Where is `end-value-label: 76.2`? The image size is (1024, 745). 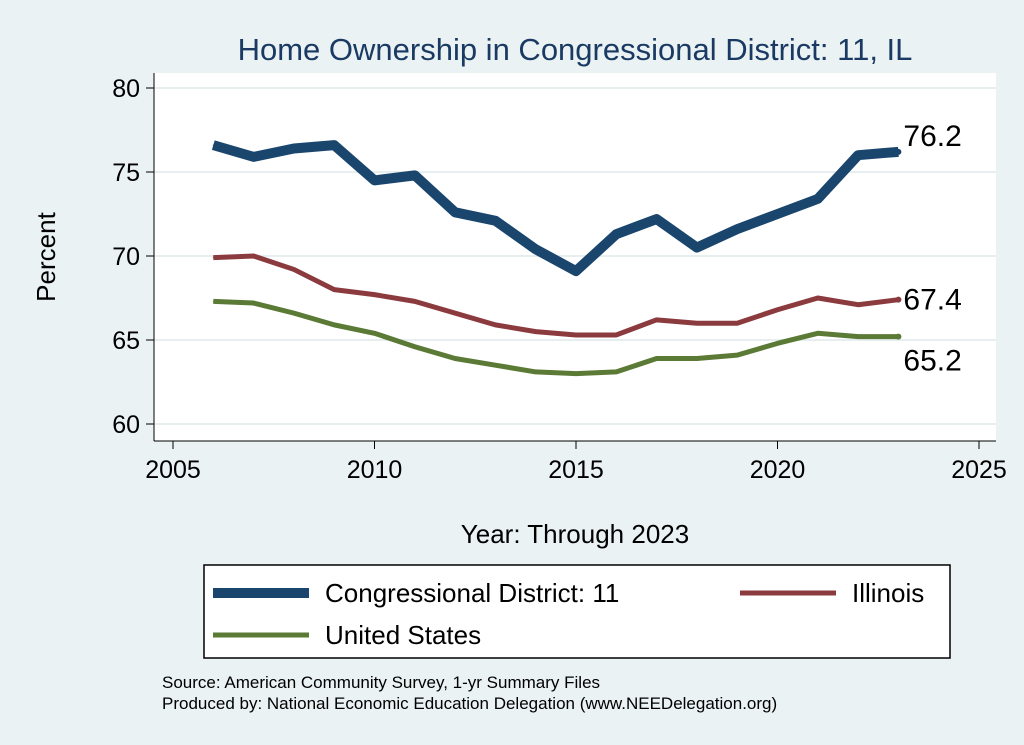
end-value-label: 76.2 is located at coordinates (932, 136).